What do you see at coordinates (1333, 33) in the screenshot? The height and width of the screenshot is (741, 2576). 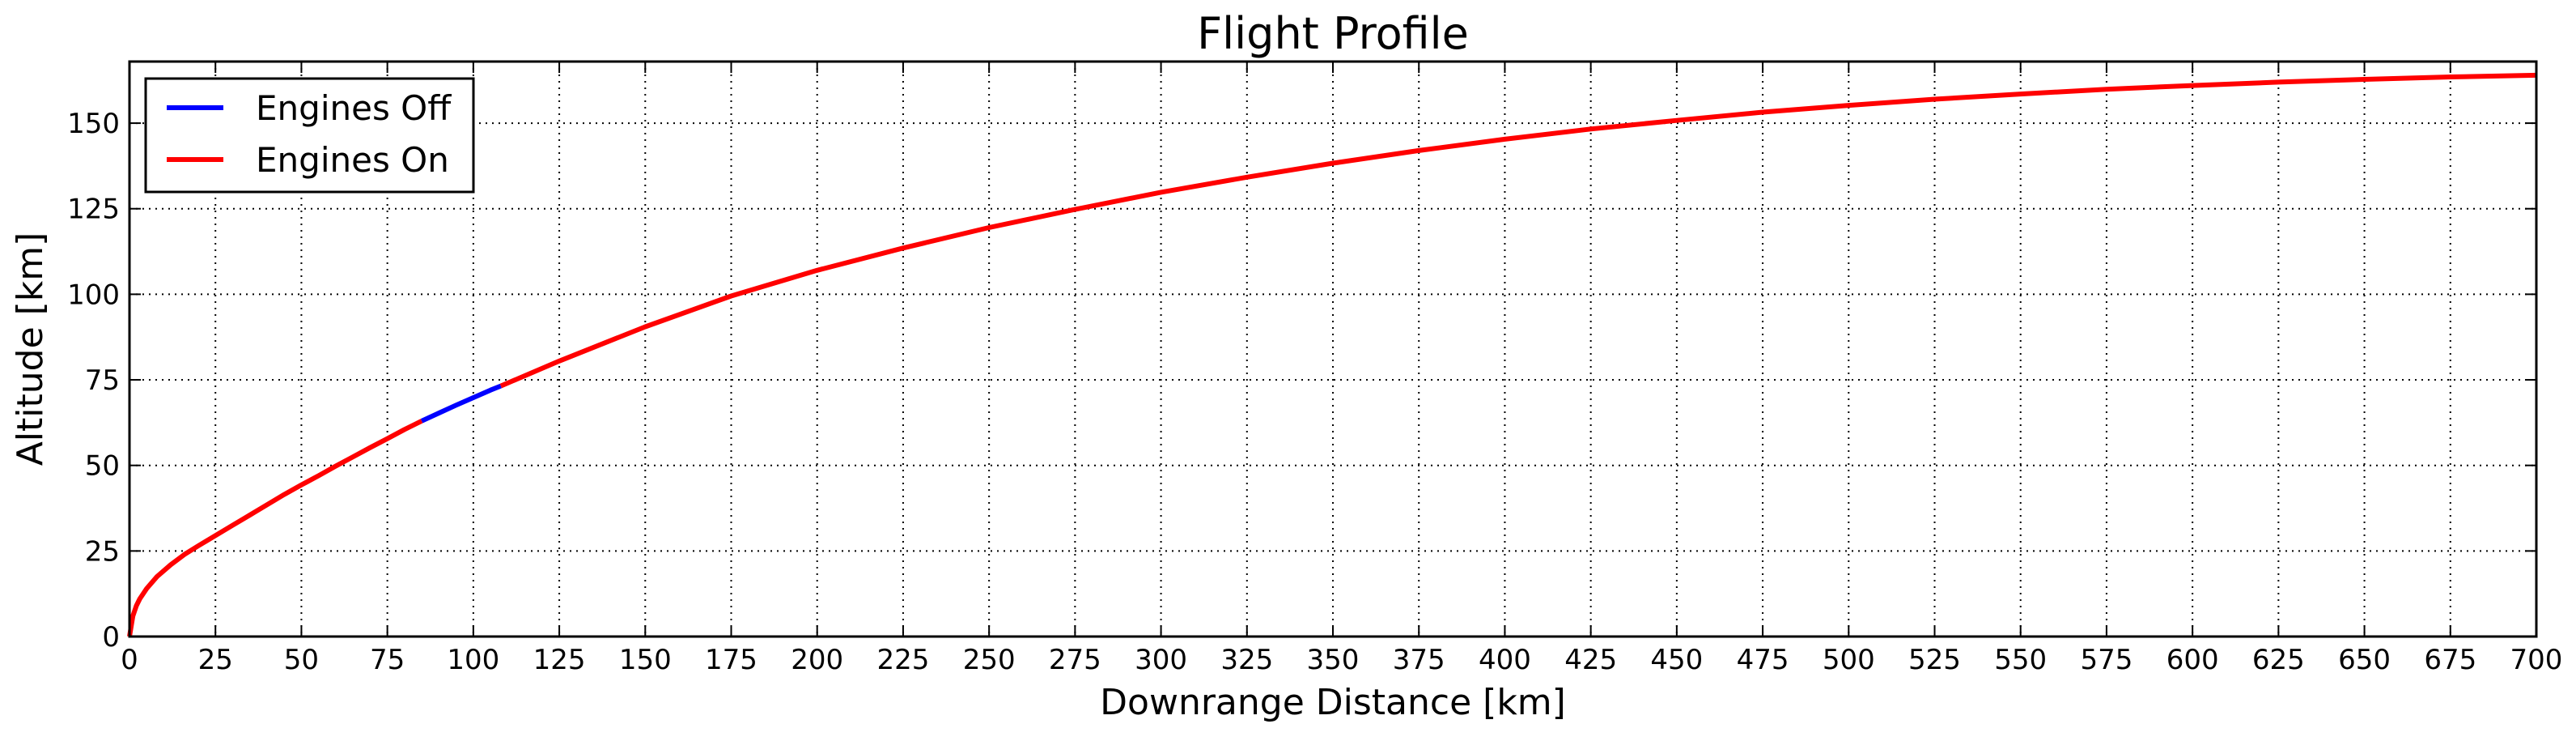 I see `chart-title: Flight Profile` at bounding box center [1333, 33].